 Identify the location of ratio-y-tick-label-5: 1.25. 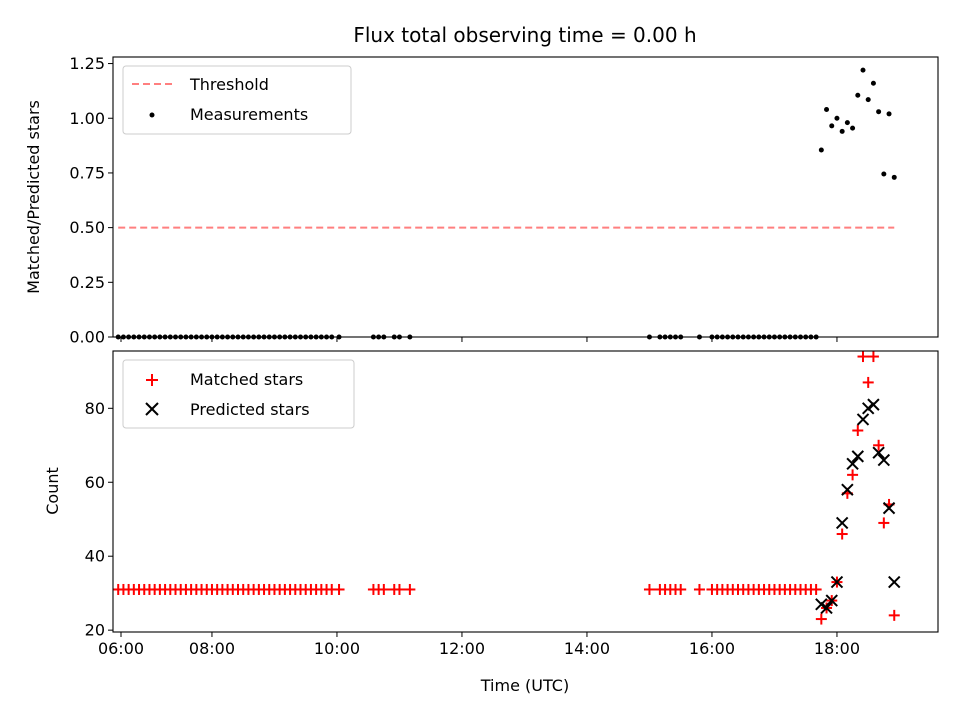
(87, 63).